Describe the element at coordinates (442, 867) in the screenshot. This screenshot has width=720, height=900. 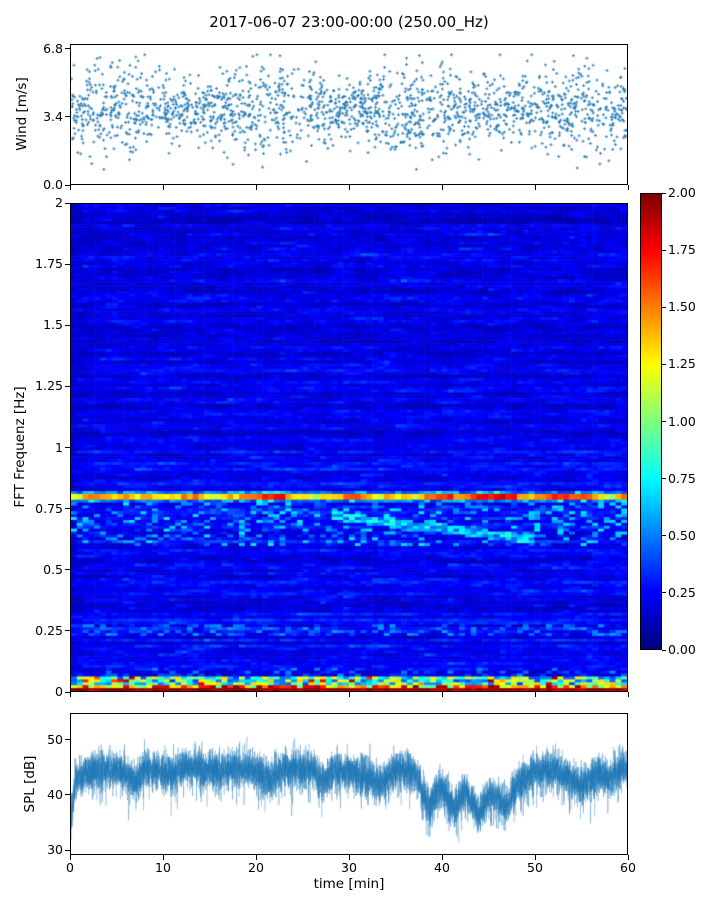
I see `x-tick-label: 40` at that location.